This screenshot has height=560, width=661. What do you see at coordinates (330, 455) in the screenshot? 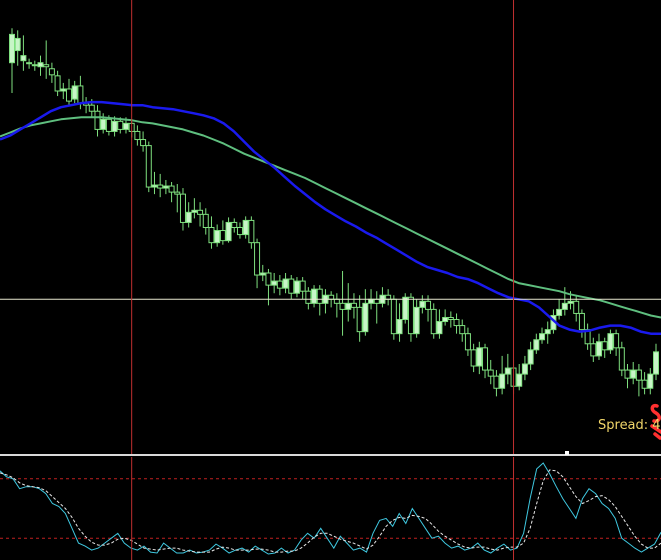
I see `subwindow-separator` at bounding box center [330, 455].